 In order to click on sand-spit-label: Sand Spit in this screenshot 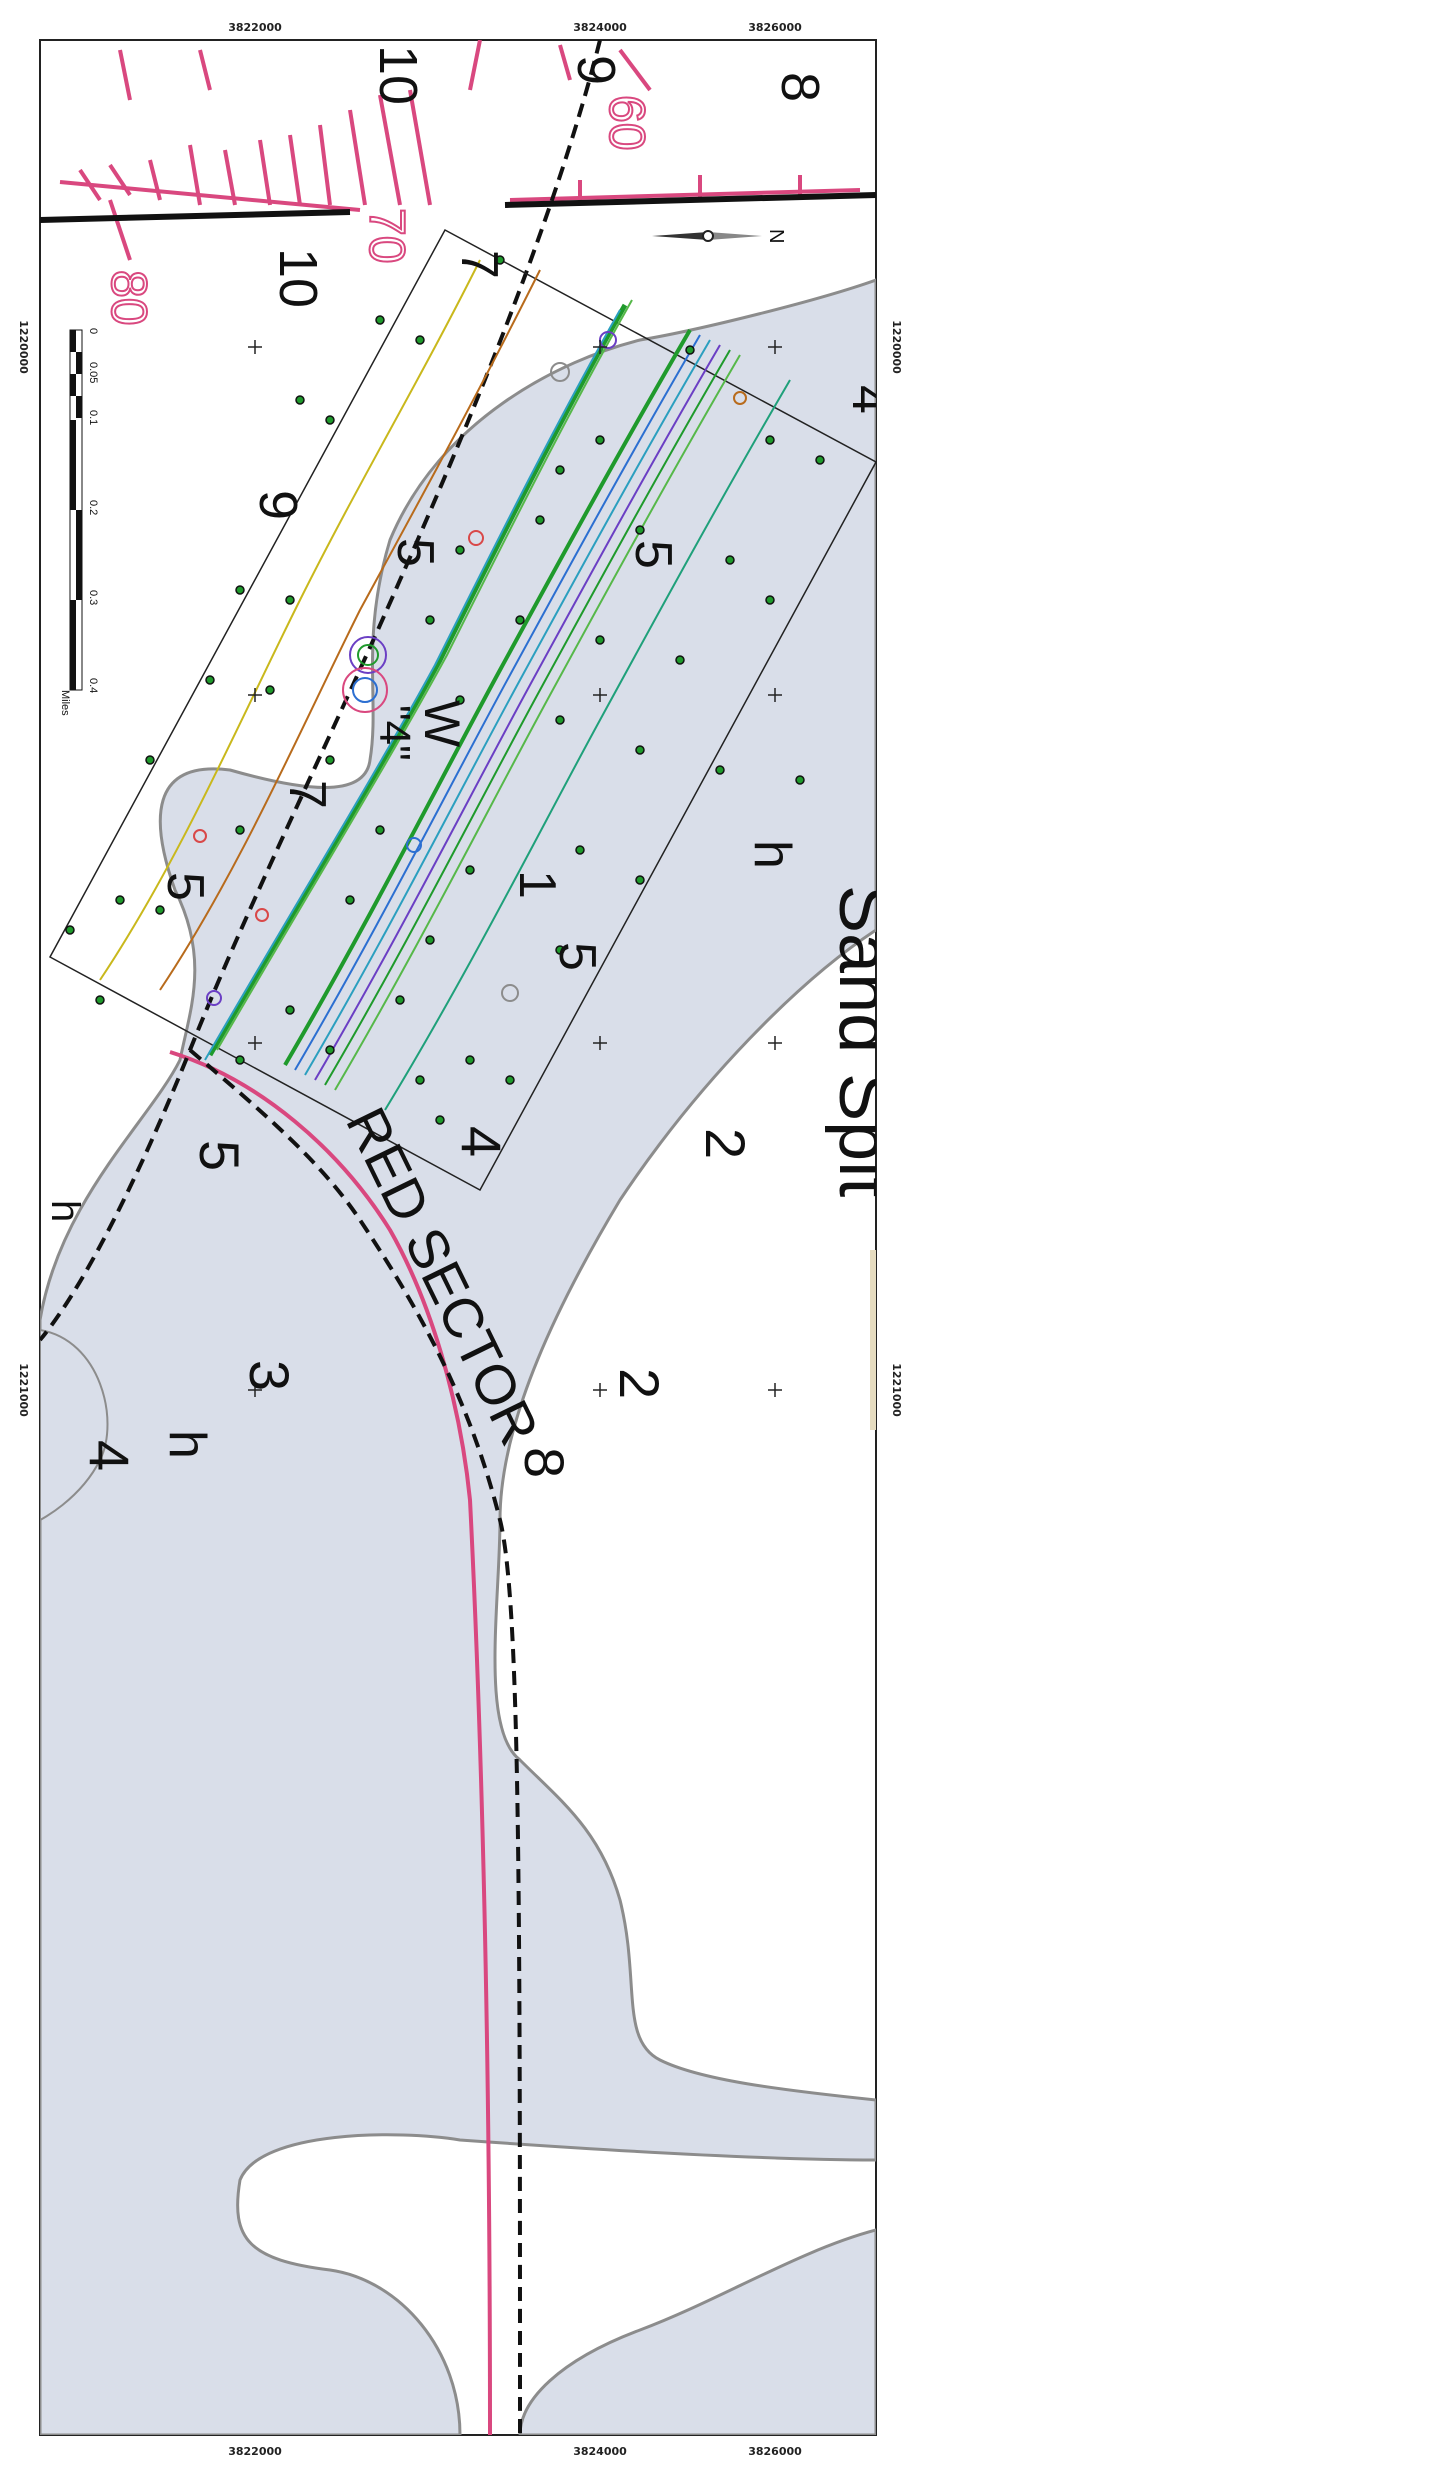, I will do `click(864, 1041)`.